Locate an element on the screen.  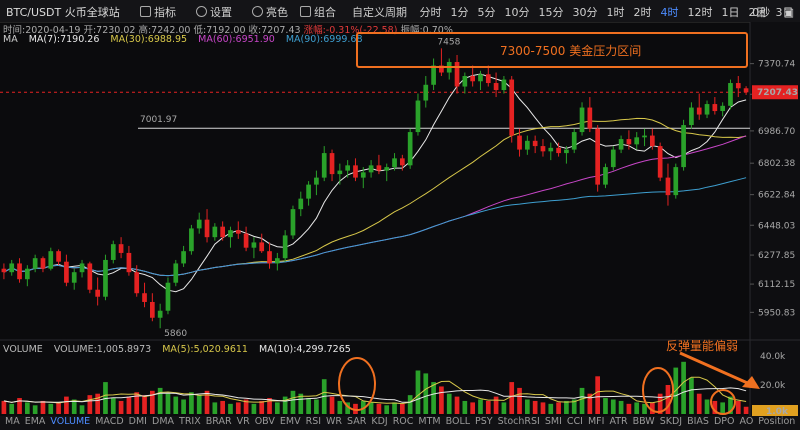
indicator-tab-trix: TRIX is located at coordinates (190, 421).